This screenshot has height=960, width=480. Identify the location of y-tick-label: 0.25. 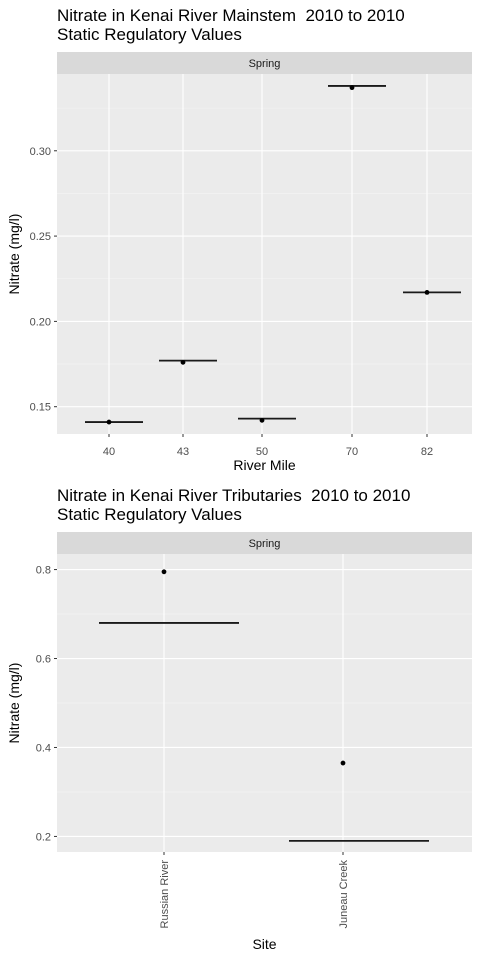
(40, 237).